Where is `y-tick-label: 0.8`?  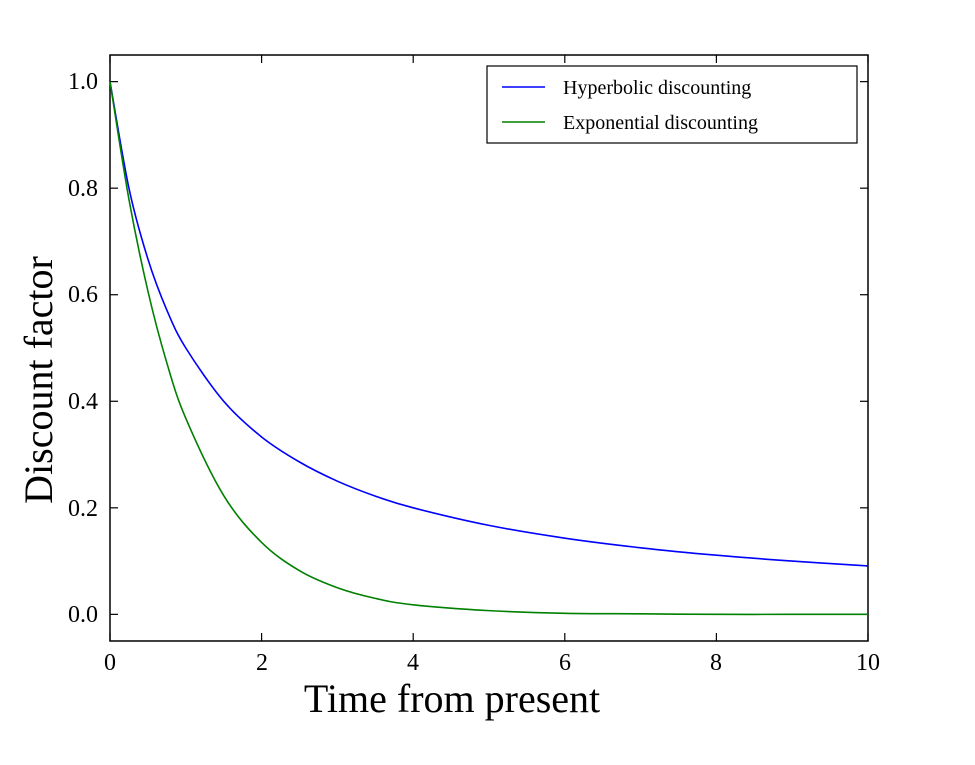
y-tick-label: 0.8 is located at coordinates (83, 189).